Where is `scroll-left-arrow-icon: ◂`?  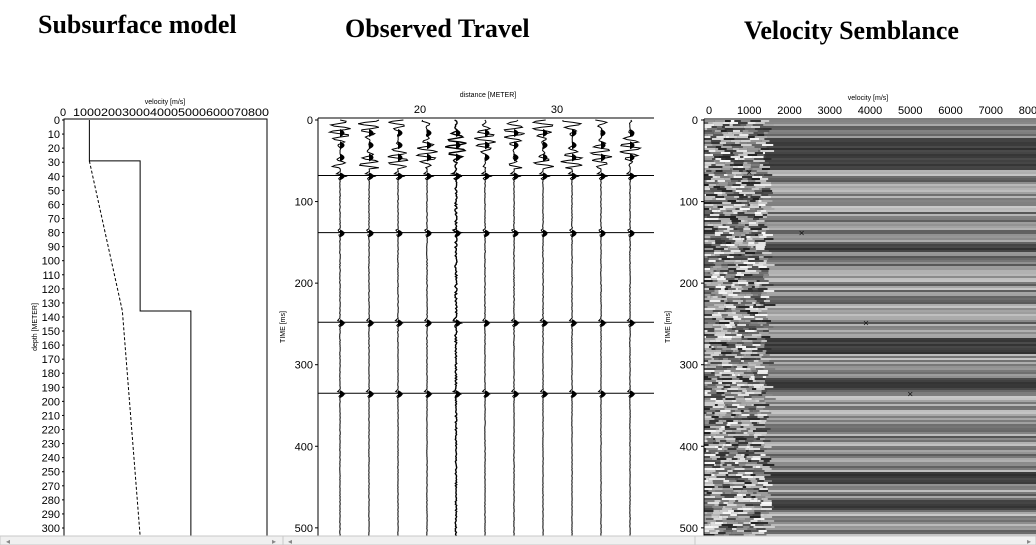
scroll-left-arrow-icon: ◂ is located at coordinates (8, 541).